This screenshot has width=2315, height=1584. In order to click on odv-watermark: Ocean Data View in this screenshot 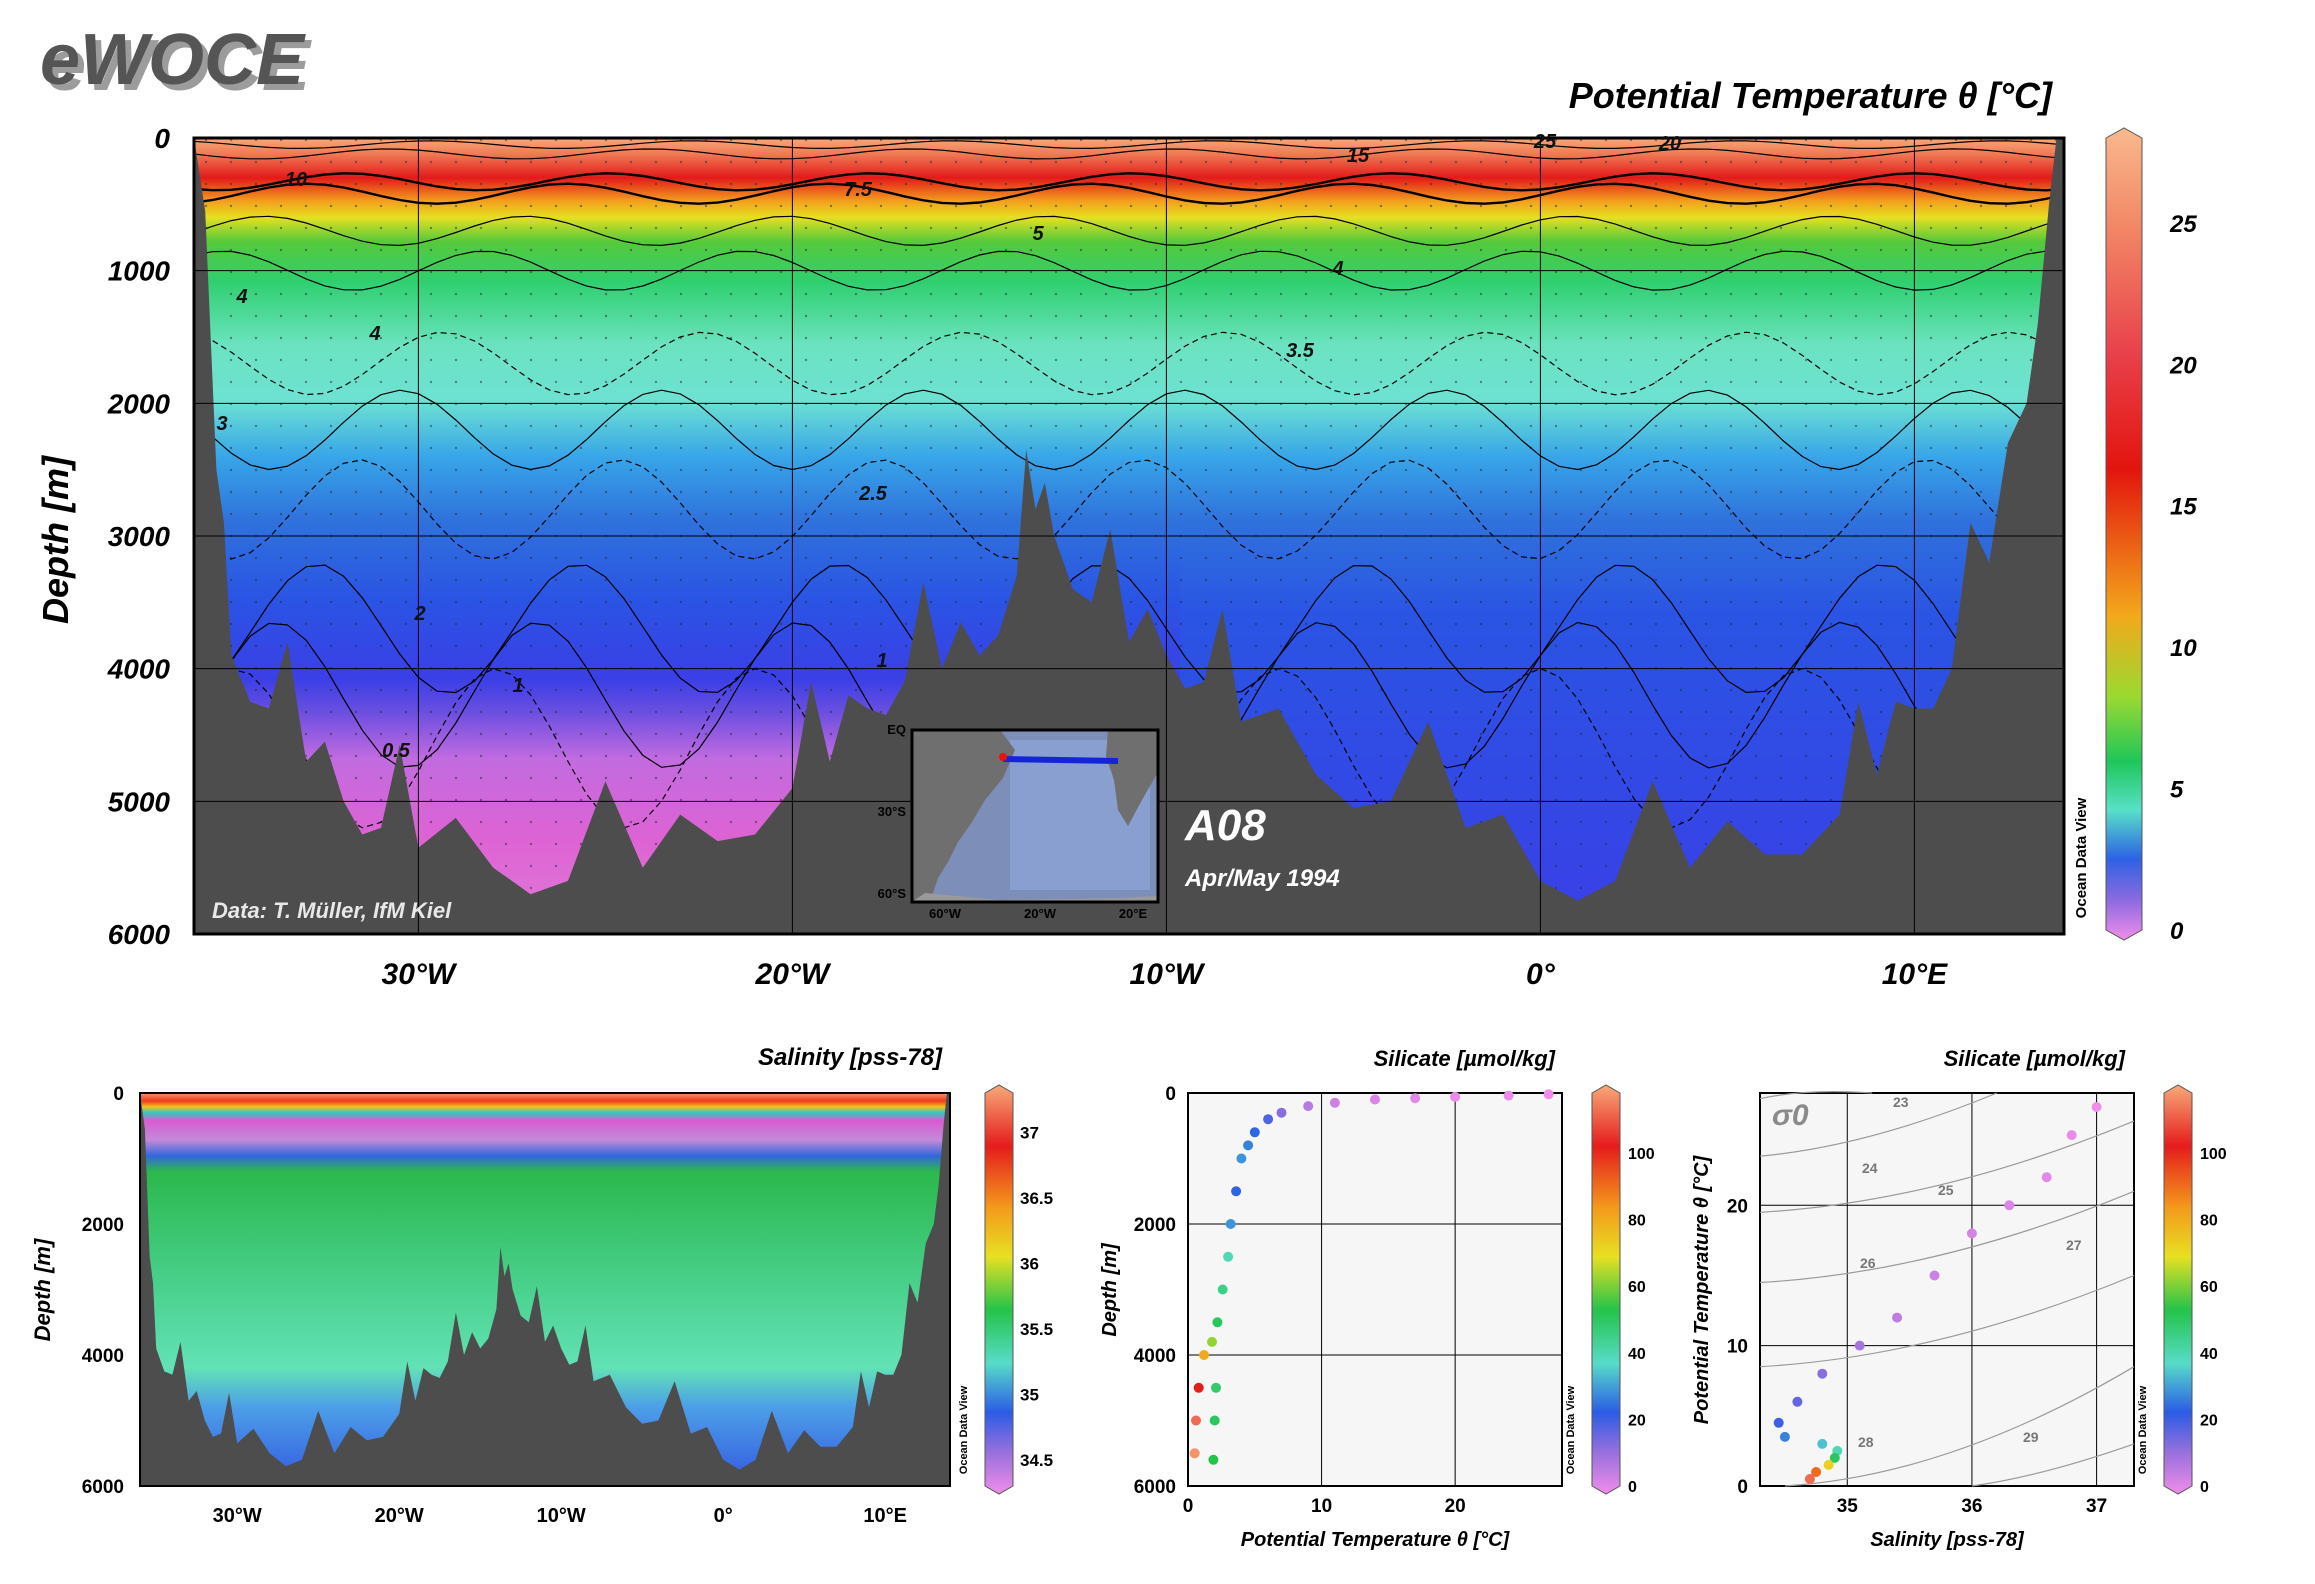, I will do `click(2081, 857)`.